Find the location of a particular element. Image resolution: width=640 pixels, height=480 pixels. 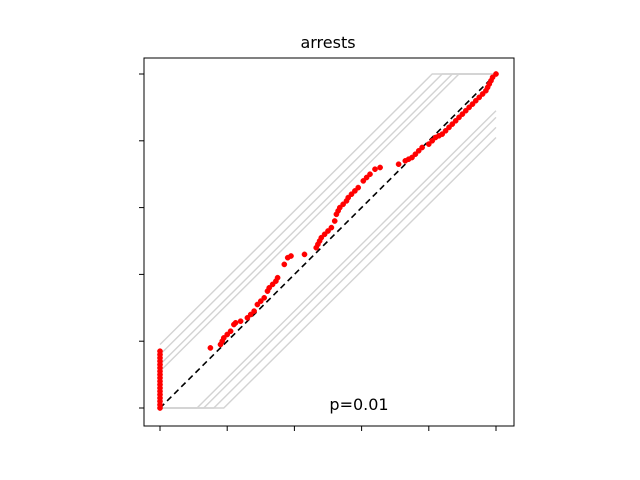

y-axis-ticks is located at coordinates (141, 241).